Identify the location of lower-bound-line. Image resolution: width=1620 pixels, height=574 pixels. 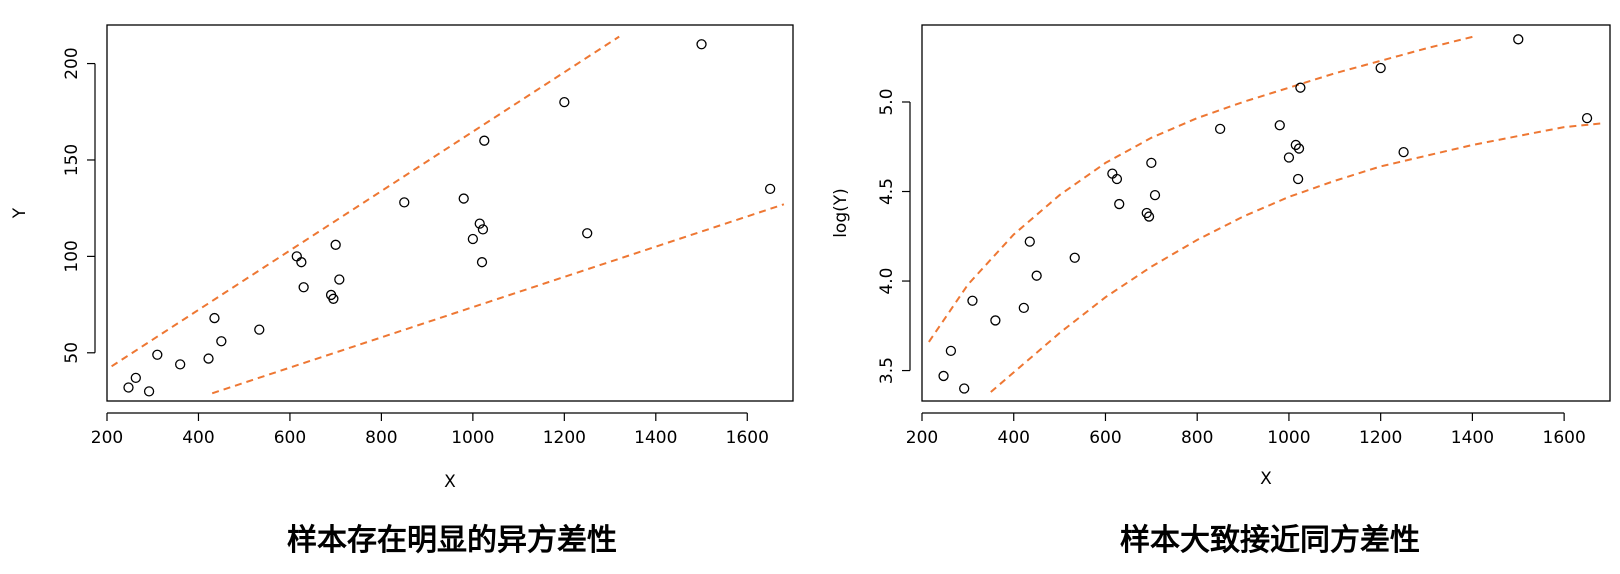
(498, 299).